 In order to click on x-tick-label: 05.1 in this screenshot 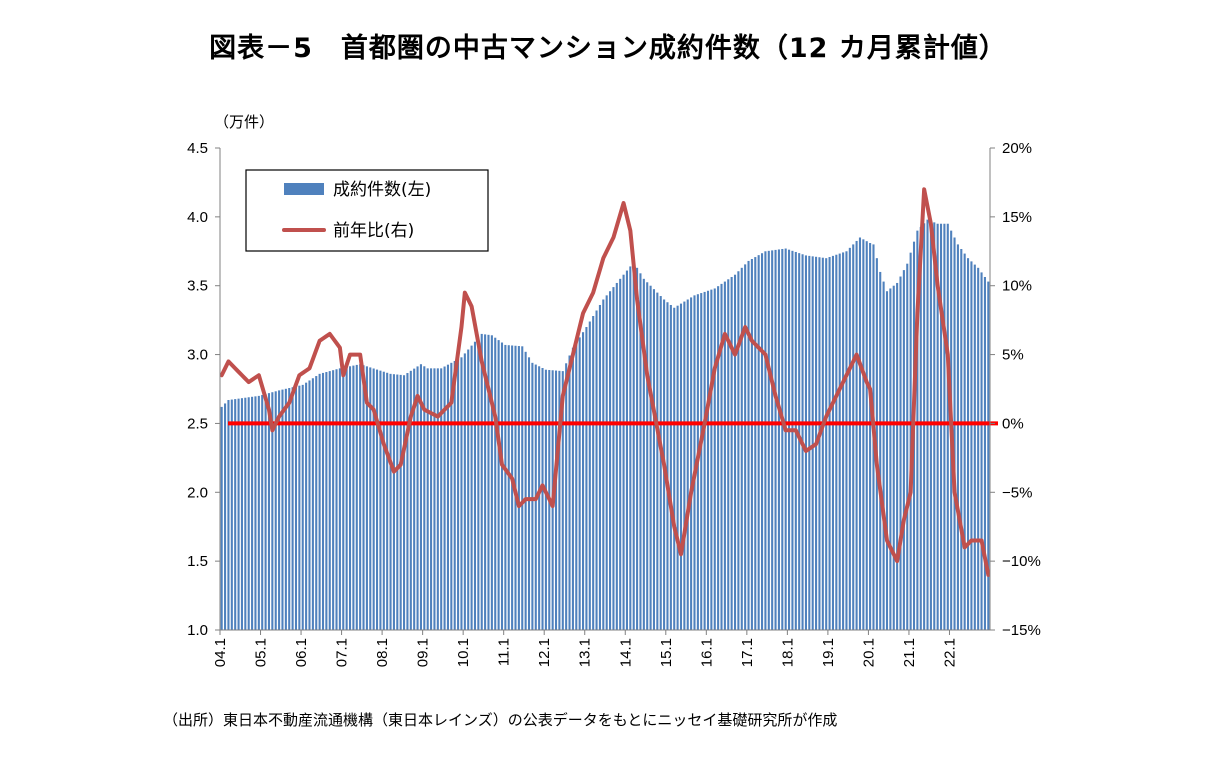, I will do `click(261, 652)`.